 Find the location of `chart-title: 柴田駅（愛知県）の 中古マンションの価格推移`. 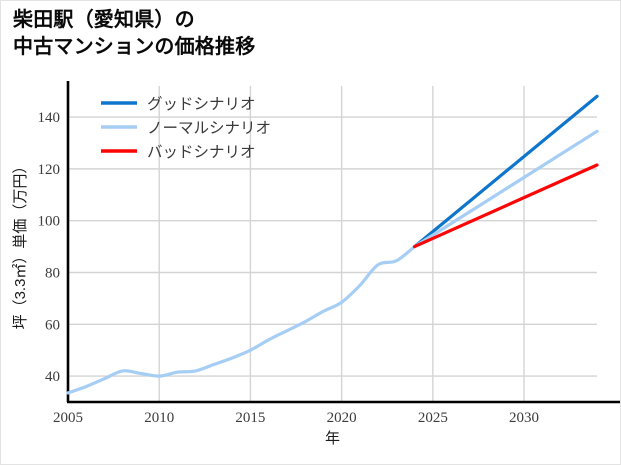

chart-title: 柴田駅（愛知県）の 中古マンションの価格推移 is located at coordinates (134, 33).